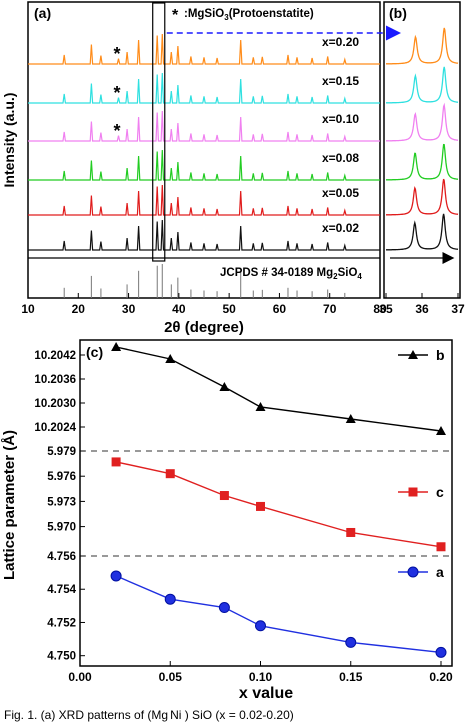 The width and height of the screenshot is (474, 722). I want to click on y-tick-label: 10.2024, so click(55, 428).